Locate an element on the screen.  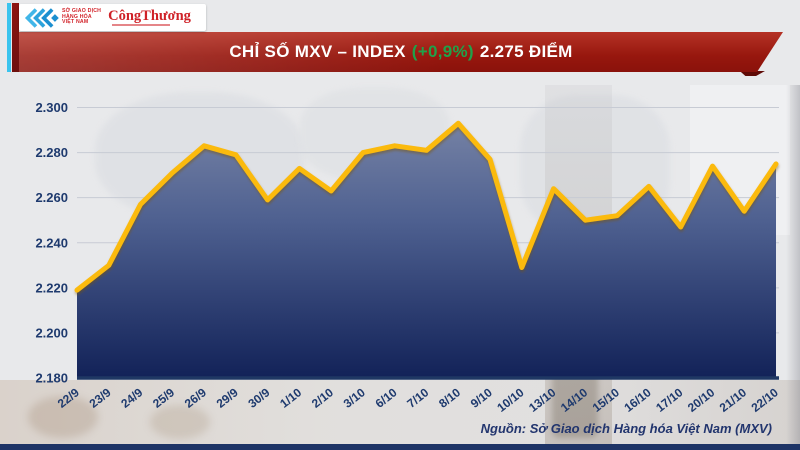
svg-text: 26/9 is located at coordinates (195, 398).